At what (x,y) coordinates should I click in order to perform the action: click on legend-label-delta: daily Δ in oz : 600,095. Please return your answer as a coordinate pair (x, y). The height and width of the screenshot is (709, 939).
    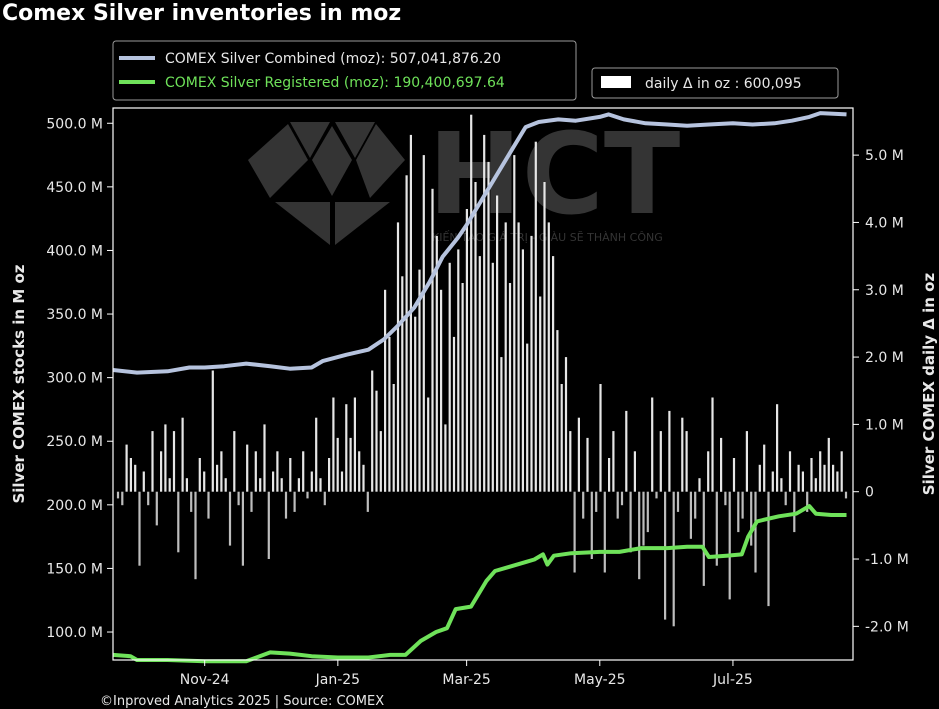
    Looking at the image, I should click on (723, 84).